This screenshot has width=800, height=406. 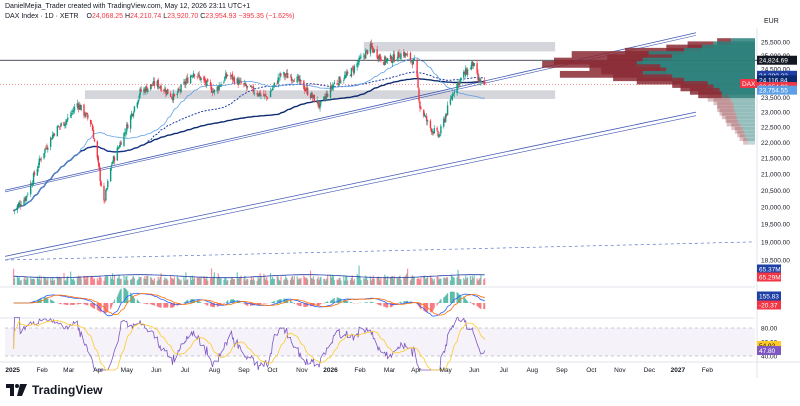 I want to click on time-tick-label: Mar, so click(x=69, y=370).